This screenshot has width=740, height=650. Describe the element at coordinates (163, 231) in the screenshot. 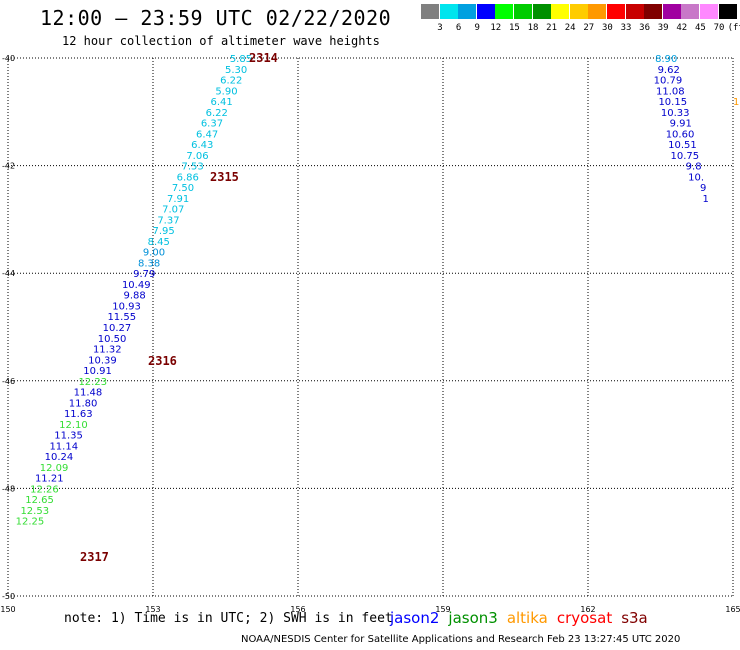

I see `wave-height-value: 7.95` at that location.